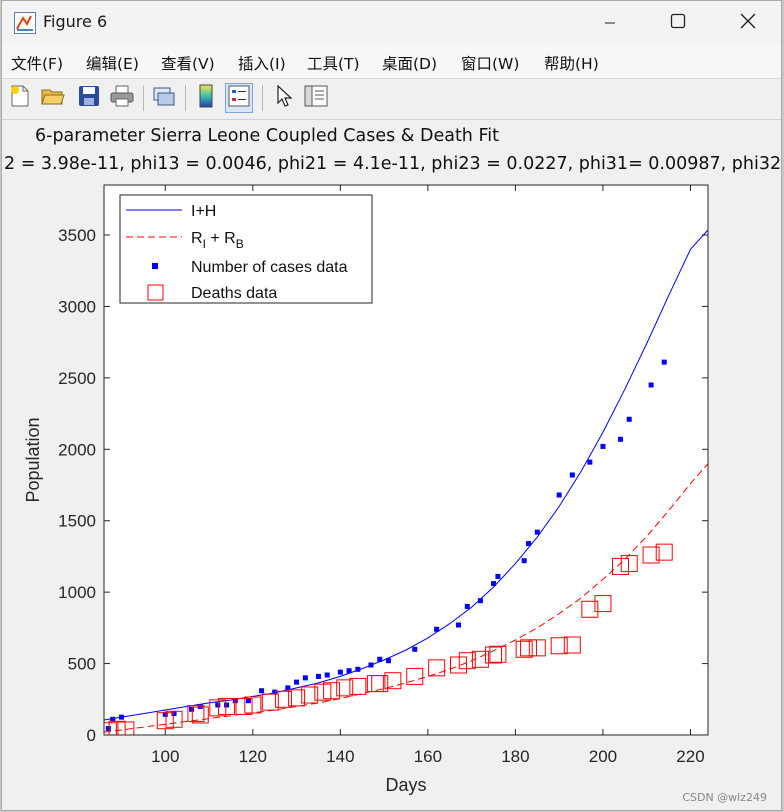 This screenshot has height=812, width=784. Describe the element at coordinates (410, 64) in the screenshot. I see `menu-desktop: 桌面(D)` at that location.